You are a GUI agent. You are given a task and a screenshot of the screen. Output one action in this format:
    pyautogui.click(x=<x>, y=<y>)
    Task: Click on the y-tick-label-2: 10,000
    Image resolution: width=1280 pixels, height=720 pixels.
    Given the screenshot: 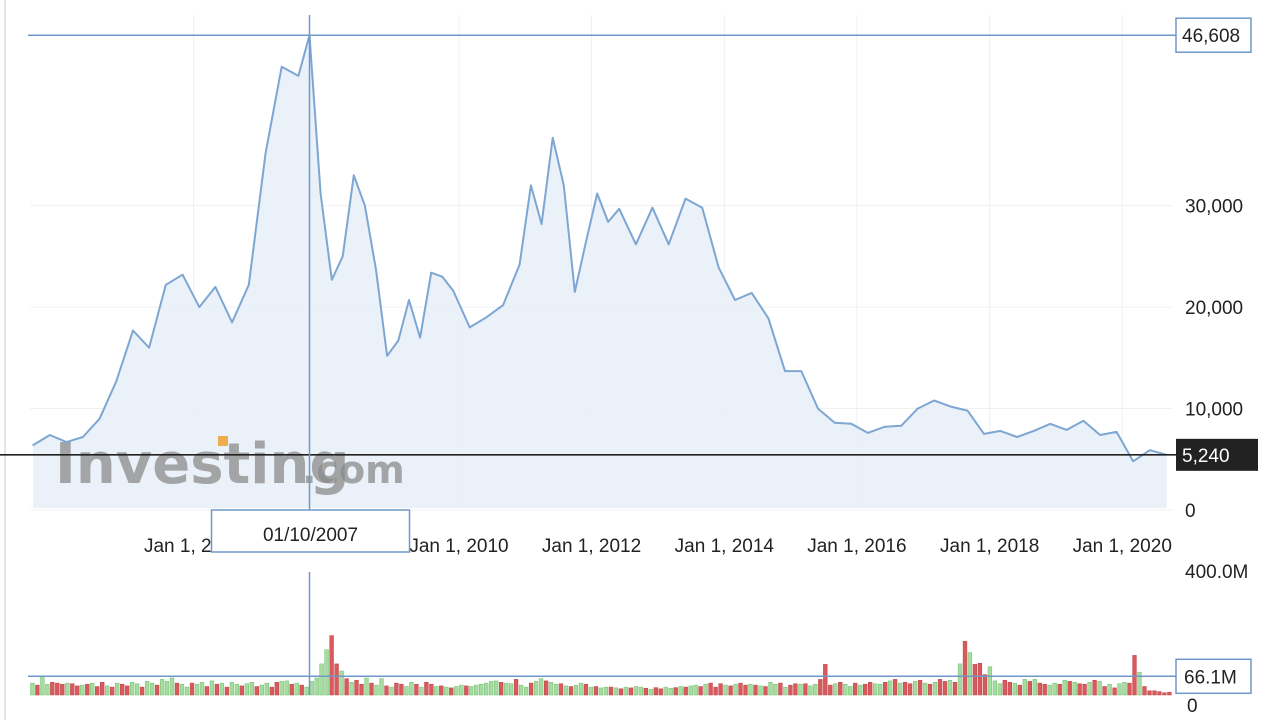 What is the action you would take?
    pyautogui.click(x=1214, y=410)
    